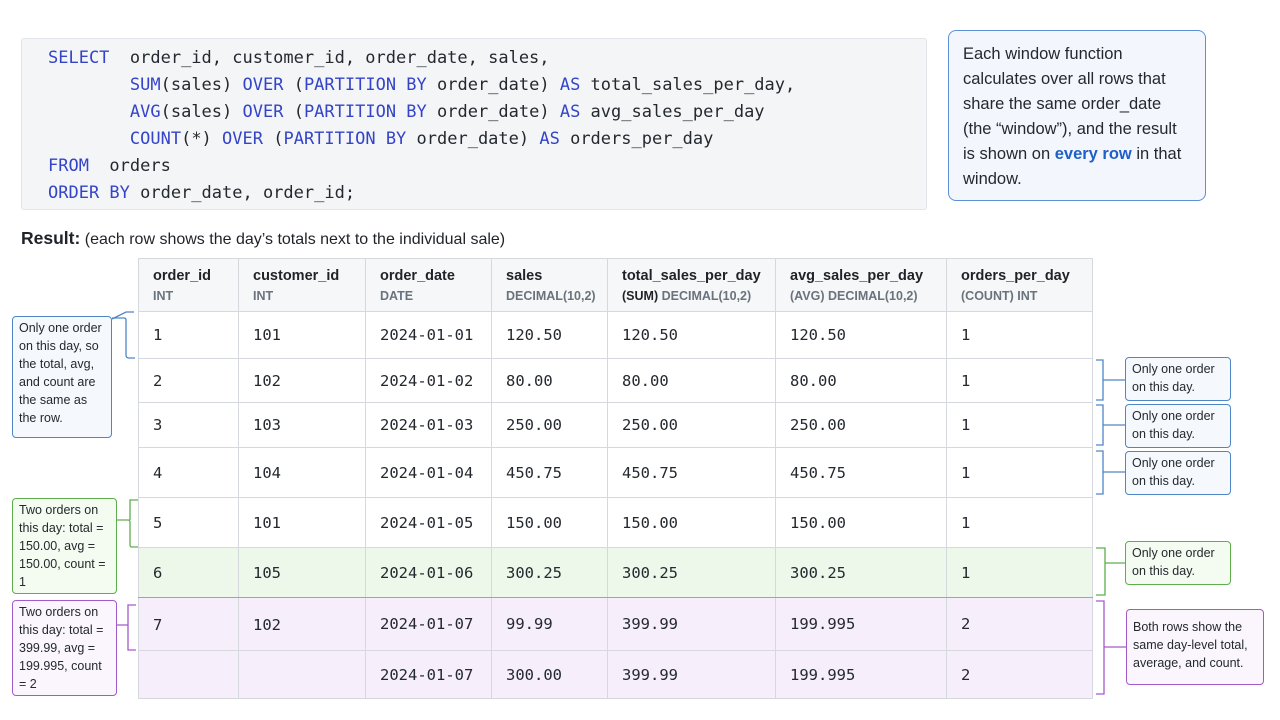 This screenshot has width=1280, height=720. What do you see at coordinates (640, 296) in the screenshot?
I see `column-type-function: (SUM)` at bounding box center [640, 296].